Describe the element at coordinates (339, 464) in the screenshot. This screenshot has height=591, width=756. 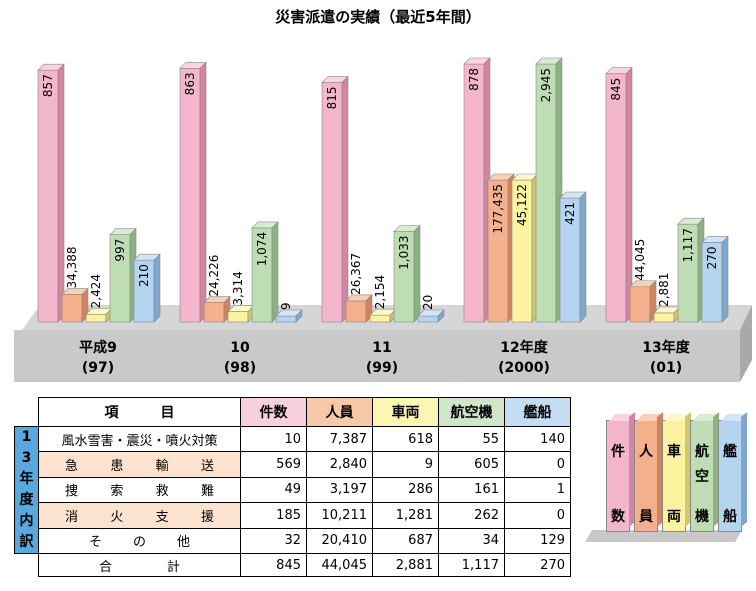
I see `cell-personnel: 2,840` at that location.